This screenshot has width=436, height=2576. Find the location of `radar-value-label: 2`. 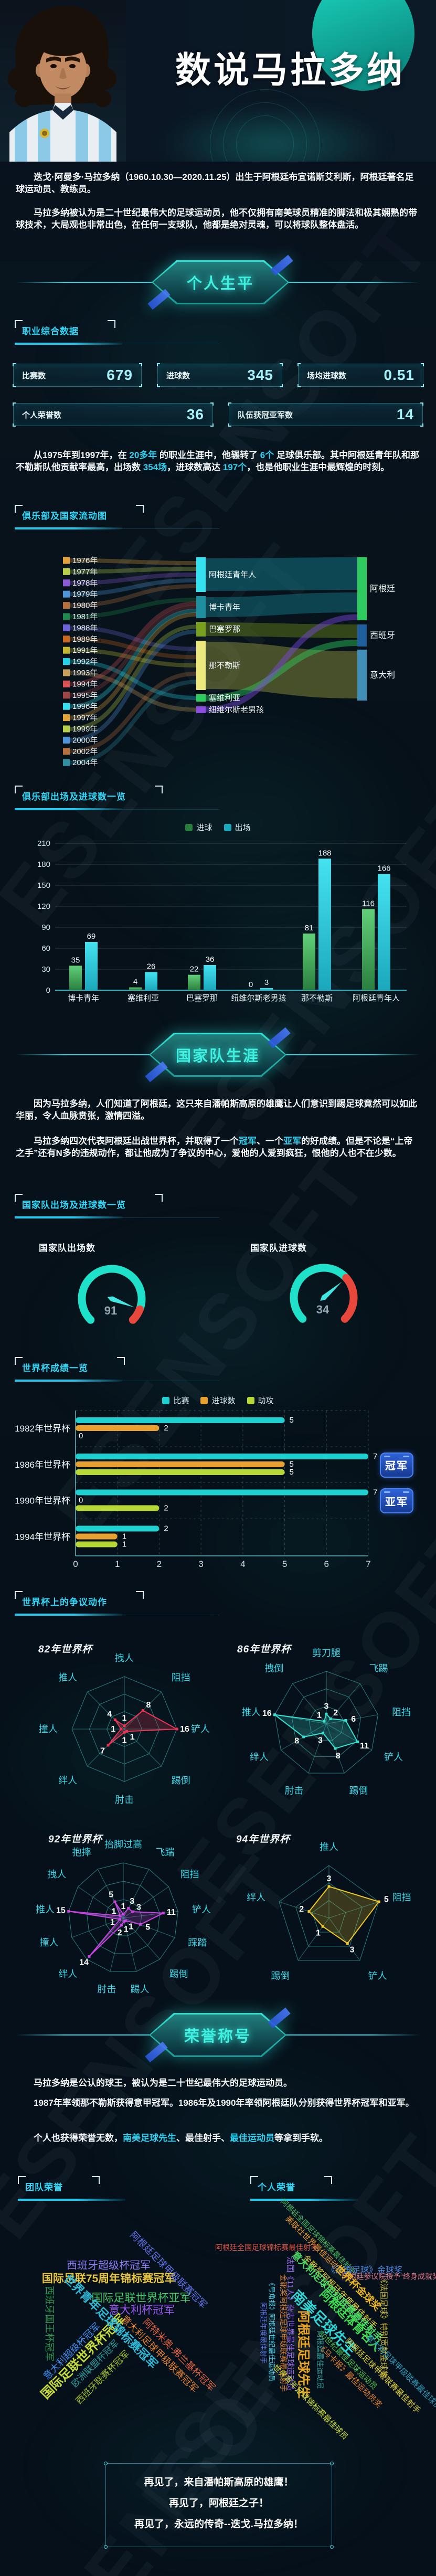

radar-value-label: 2 is located at coordinates (301, 1909).